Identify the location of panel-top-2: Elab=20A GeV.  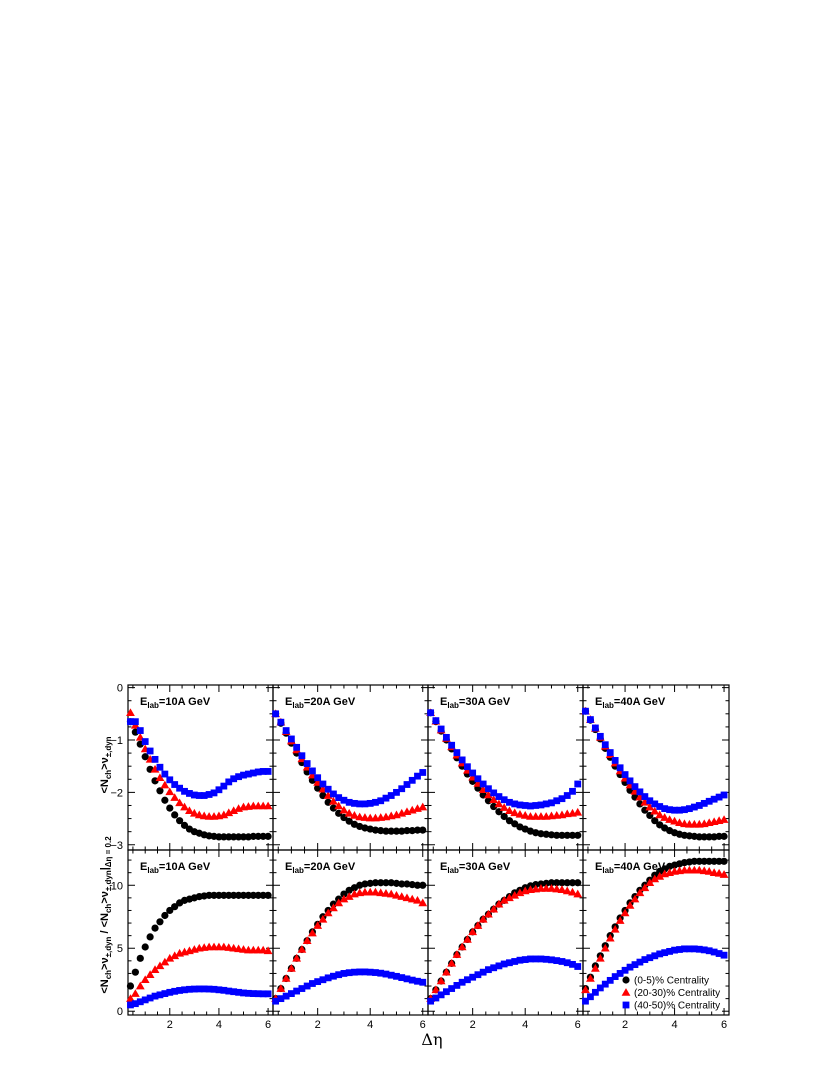
(350, 767).